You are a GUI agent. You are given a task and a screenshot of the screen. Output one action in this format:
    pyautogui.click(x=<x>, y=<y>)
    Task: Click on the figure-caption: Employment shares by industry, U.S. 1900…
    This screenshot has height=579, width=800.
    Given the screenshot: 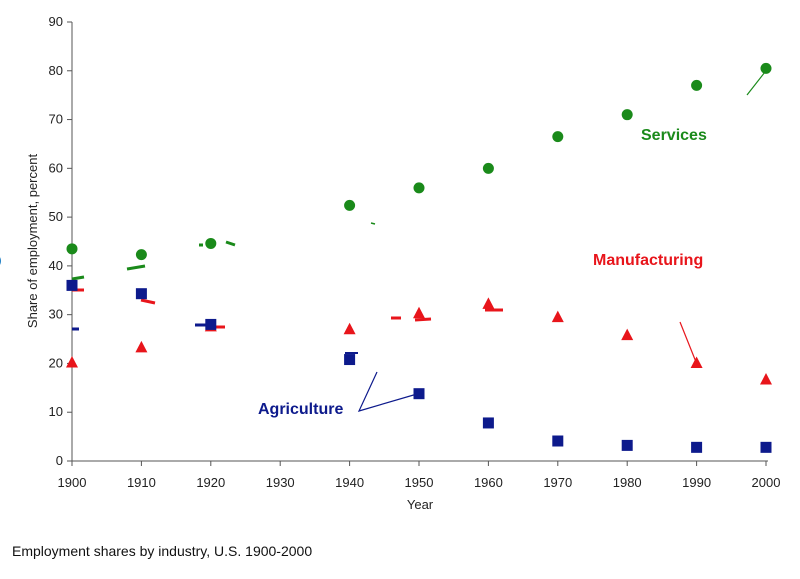 What is the action you would take?
    pyautogui.click(x=162, y=551)
    